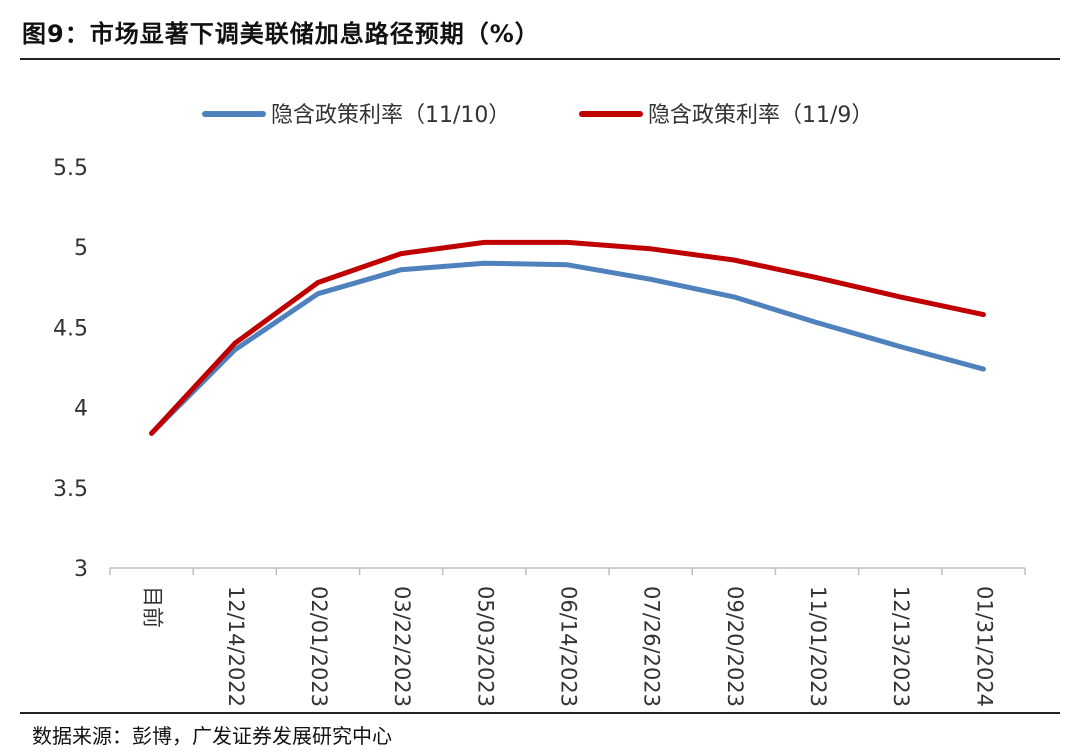 The width and height of the screenshot is (1080, 752). What do you see at coordinates (212, 736) in the screenshot?
I see `source-note: 数据来源：彭博，广发证券发展研究中心` at bounding box center [212, 736].